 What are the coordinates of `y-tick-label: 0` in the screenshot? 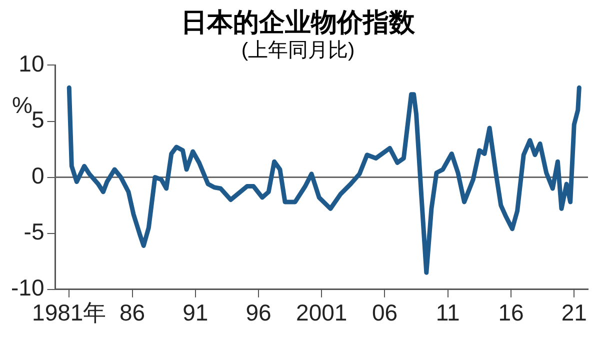 It's located at (37, 175).